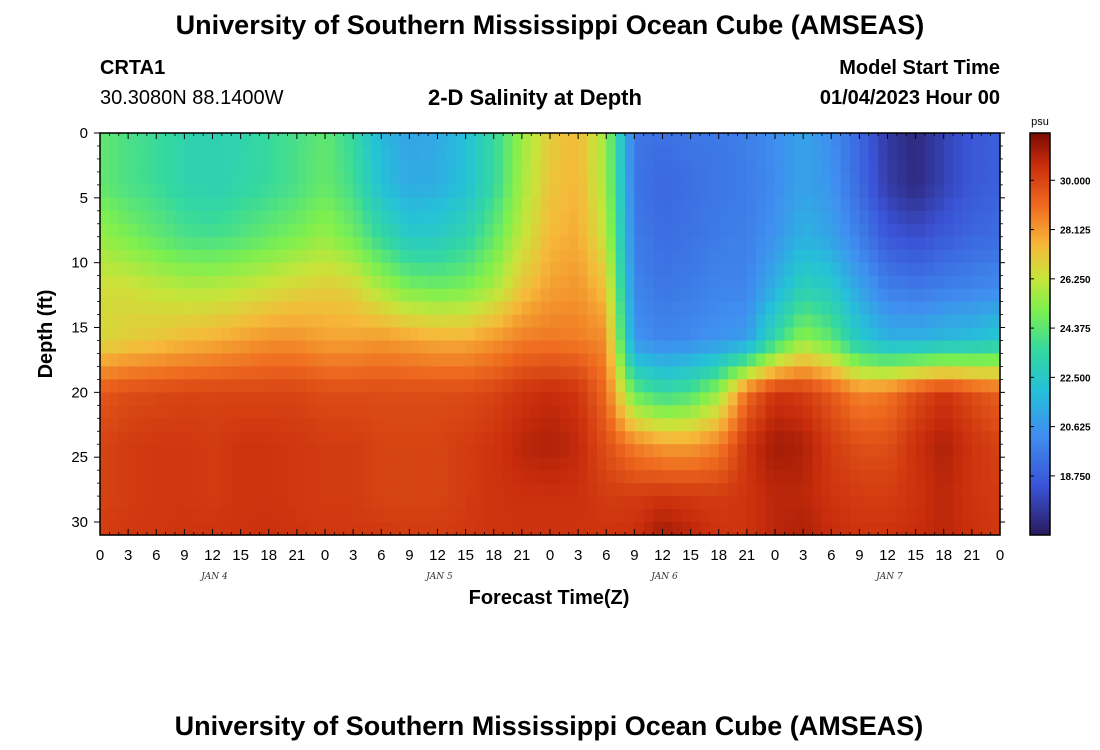  Describe the element at coordinates (919, 68) in the screenshot. I see `model-start-label: Model Start Time` at that location.